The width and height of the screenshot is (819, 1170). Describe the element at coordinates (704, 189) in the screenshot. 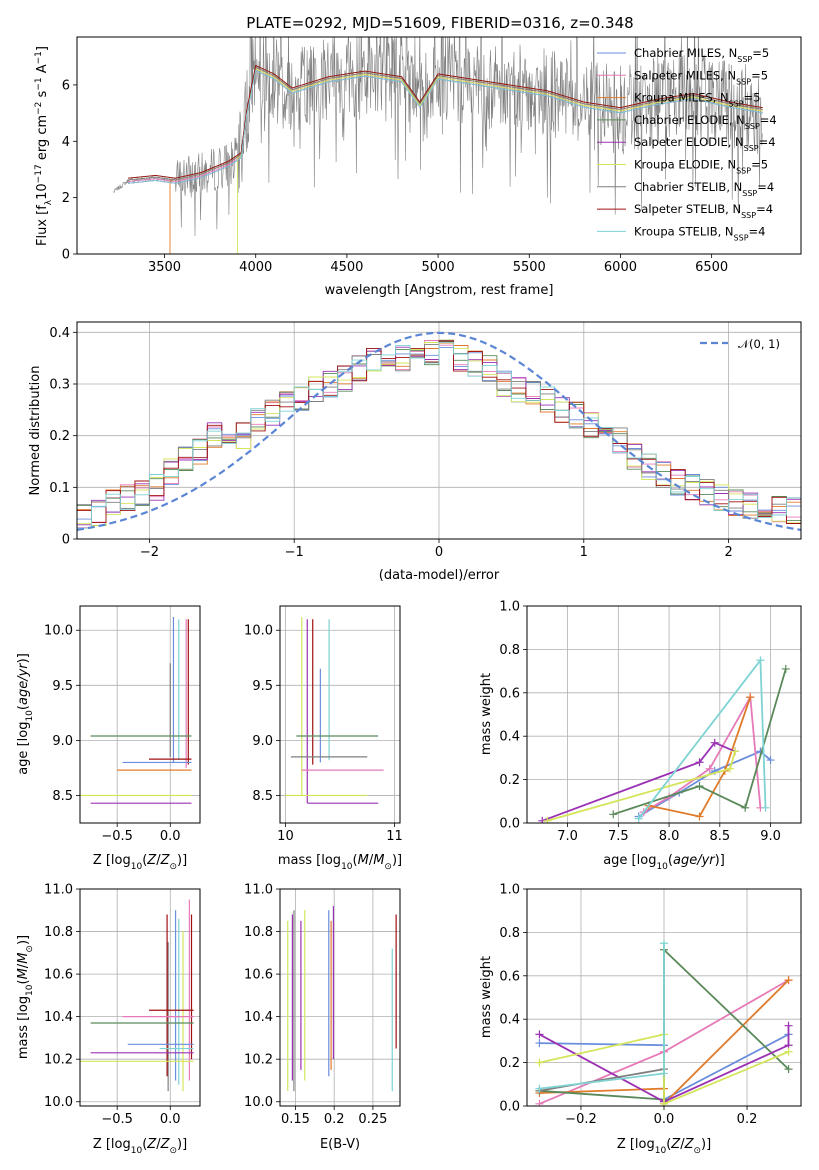

I see `legend-label: Chabrier STELIB, NSSP=4` at that location.